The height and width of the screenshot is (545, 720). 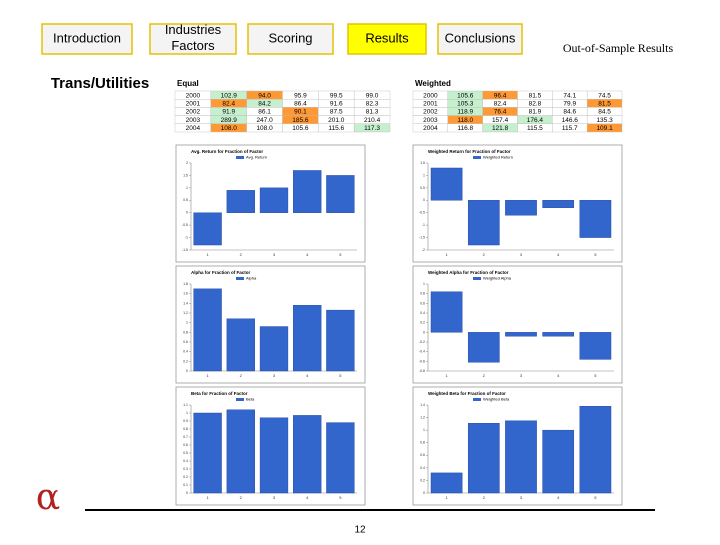 I want to click on nav-tab-label: Scoring, so click(x=290, y=37).